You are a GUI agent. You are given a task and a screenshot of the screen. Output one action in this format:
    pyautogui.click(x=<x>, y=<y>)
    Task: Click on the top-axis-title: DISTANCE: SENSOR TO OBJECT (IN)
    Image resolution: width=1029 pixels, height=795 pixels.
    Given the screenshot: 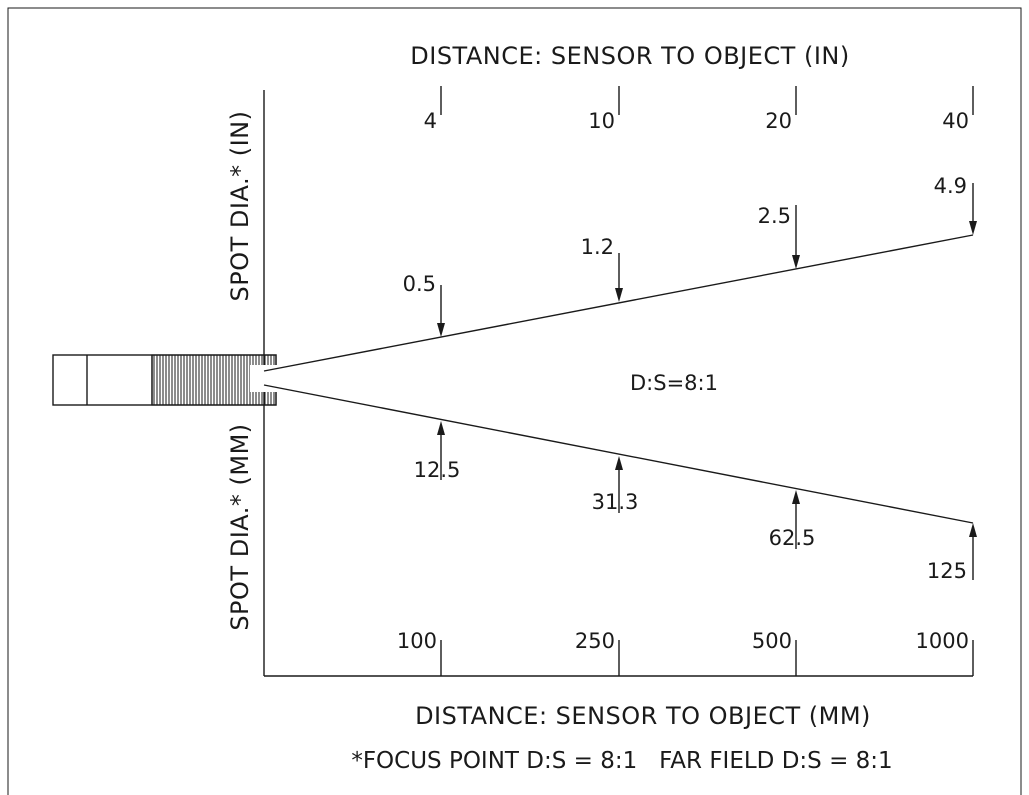 What is the action you would take?
    pyautogui.click(x=629, y=56)
    